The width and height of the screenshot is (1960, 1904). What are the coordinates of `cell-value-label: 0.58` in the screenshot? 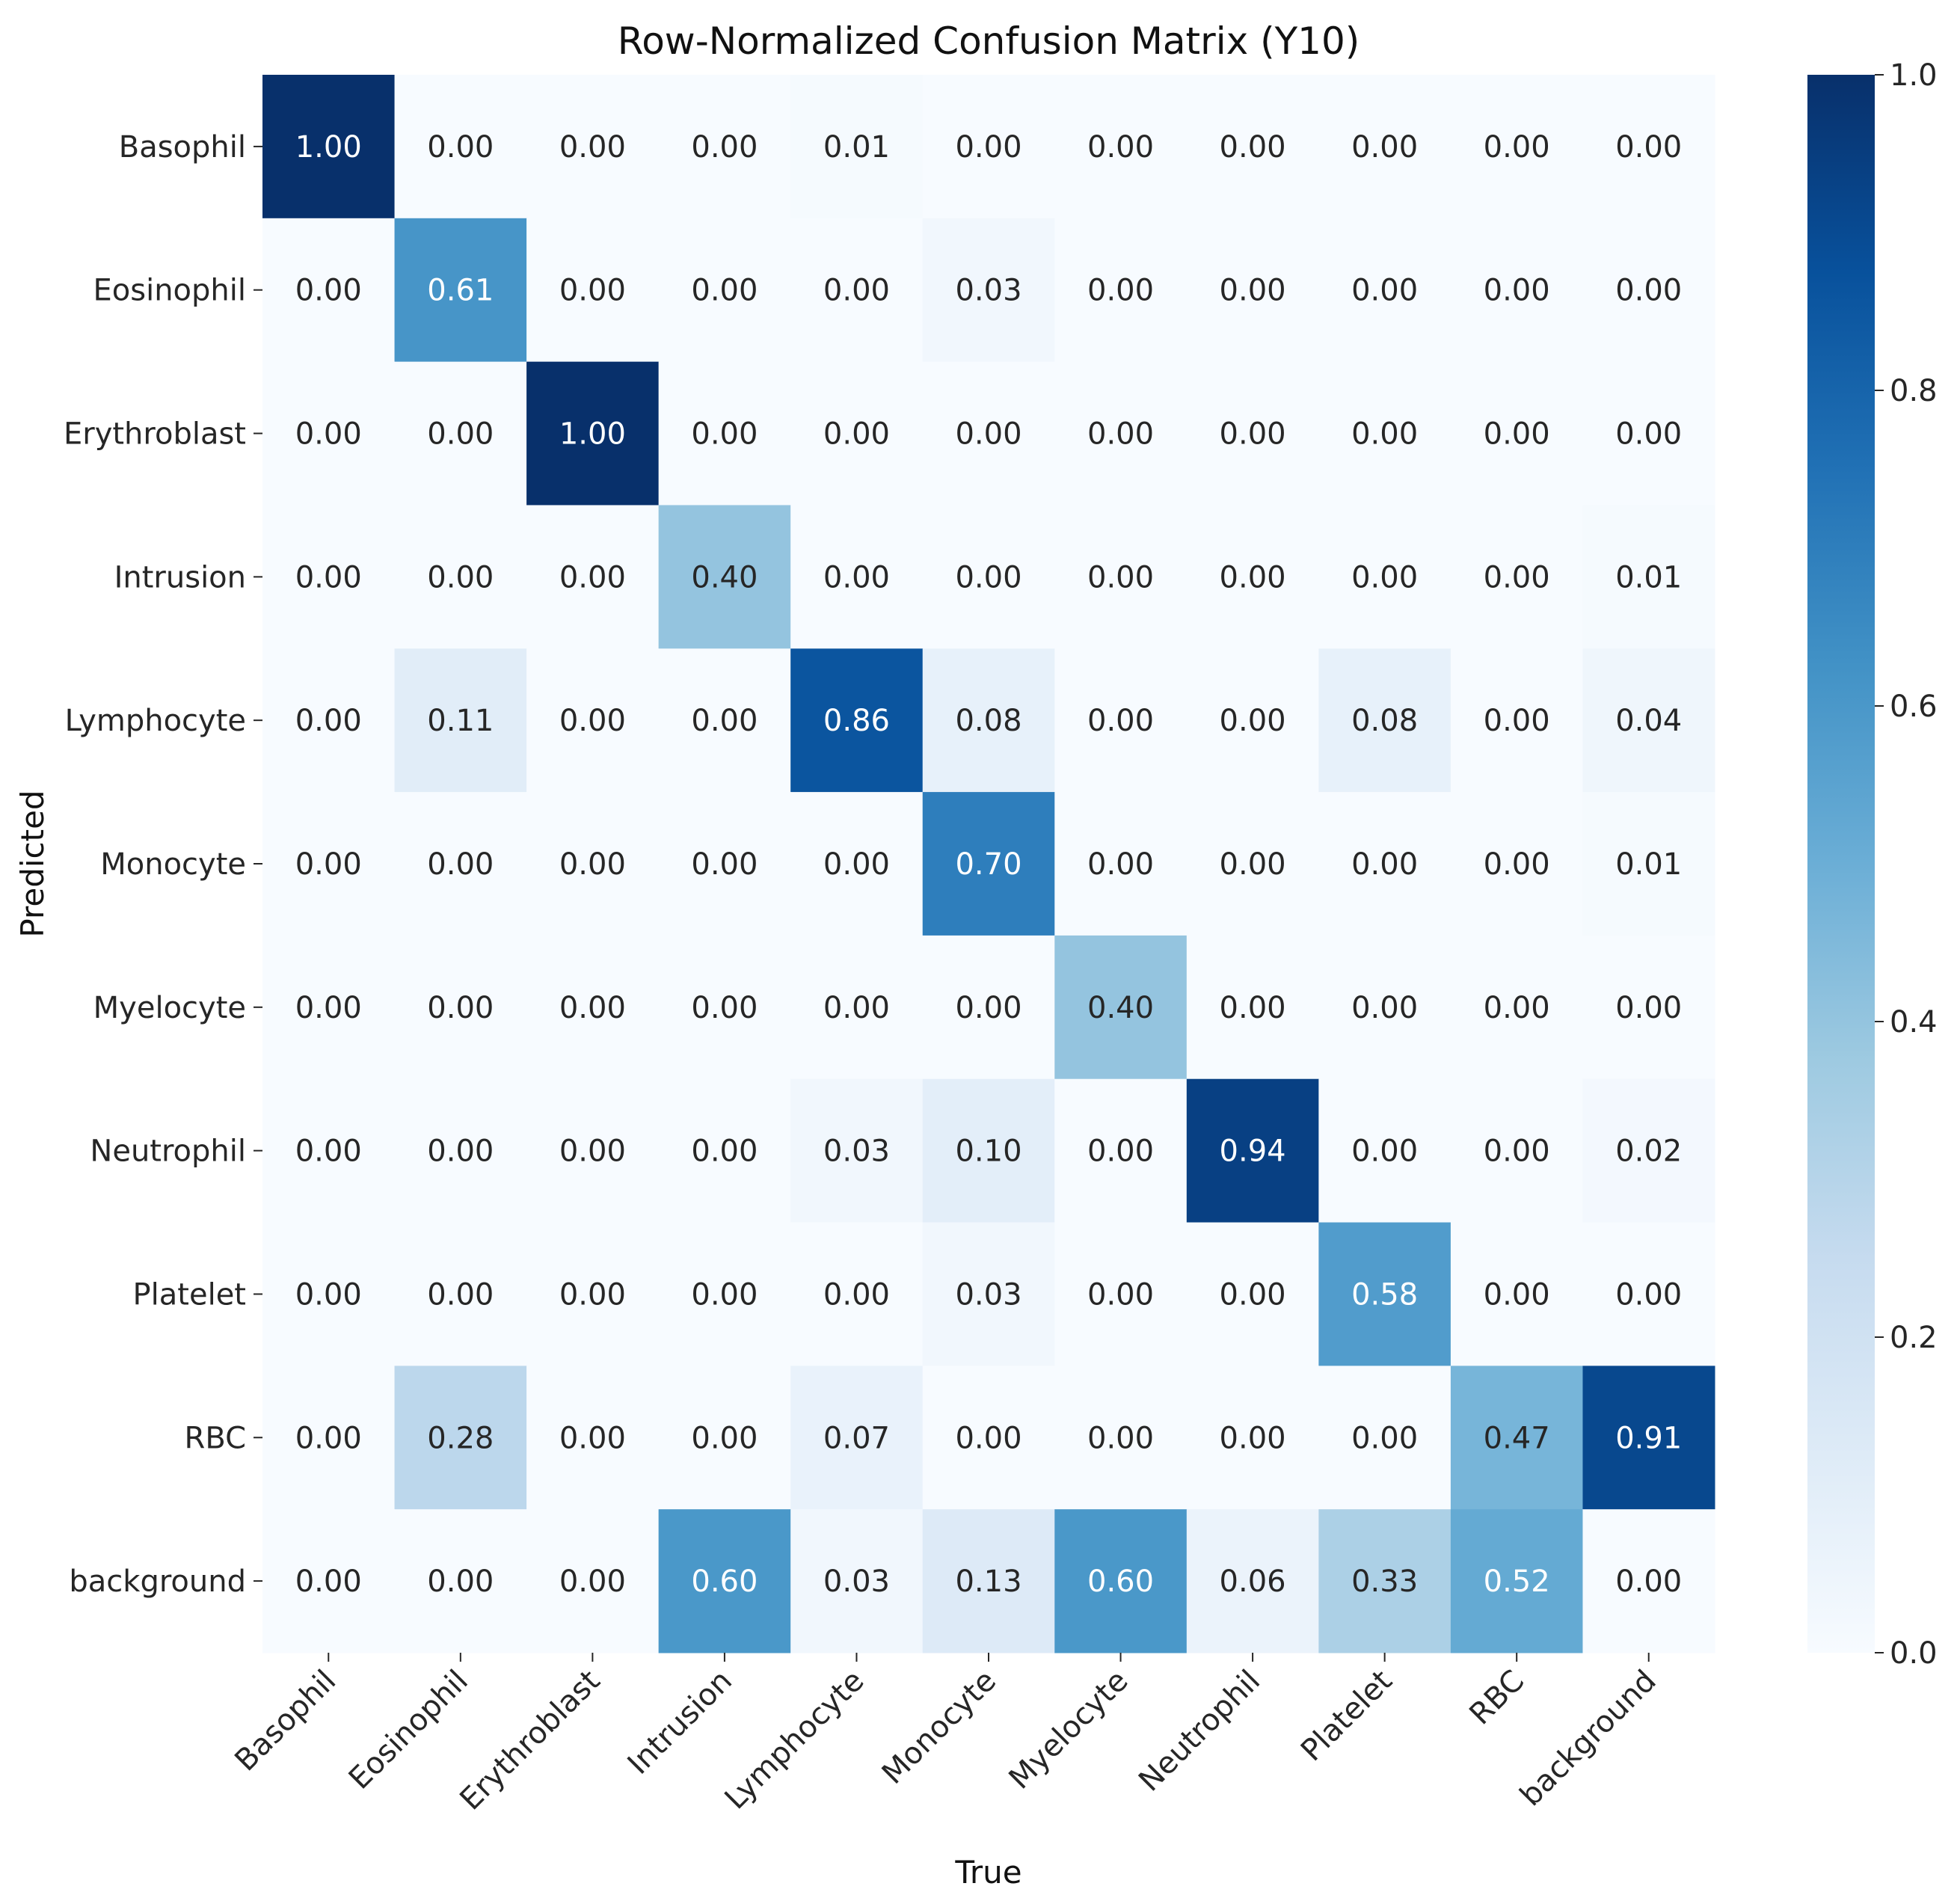 It's located at (1385, 1294).